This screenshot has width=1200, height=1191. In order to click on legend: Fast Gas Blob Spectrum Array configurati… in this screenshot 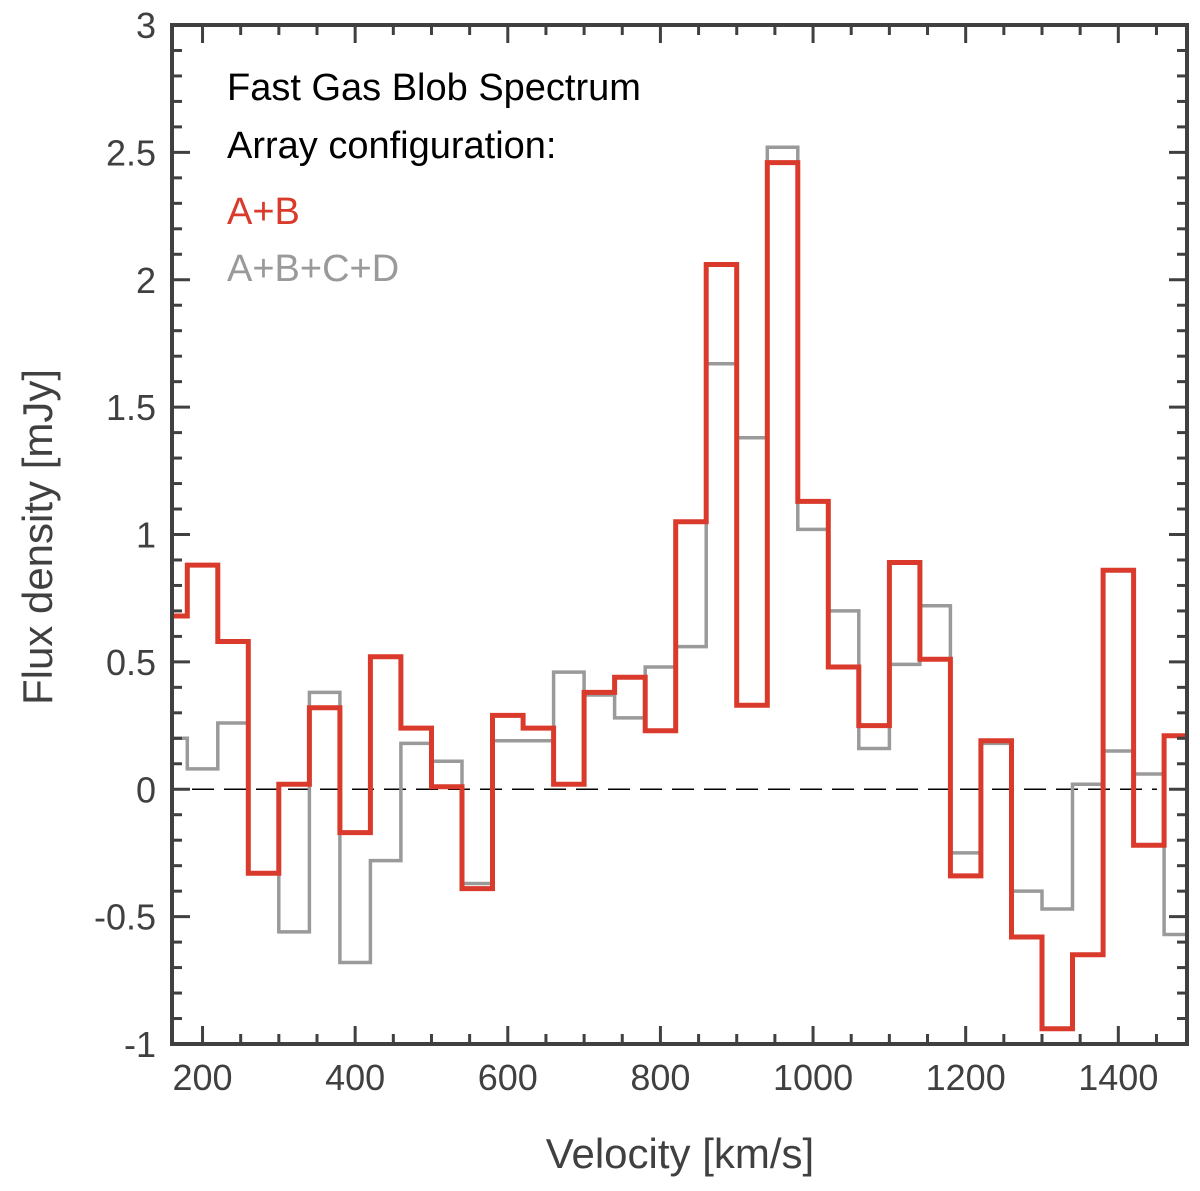, I will do `click(434, 178)`.